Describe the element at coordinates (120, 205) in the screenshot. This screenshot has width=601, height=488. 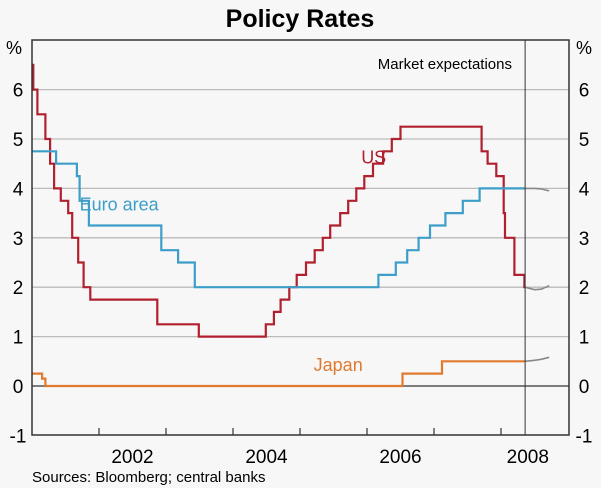
I see `series-label-euro-area: Euro area` at that location.